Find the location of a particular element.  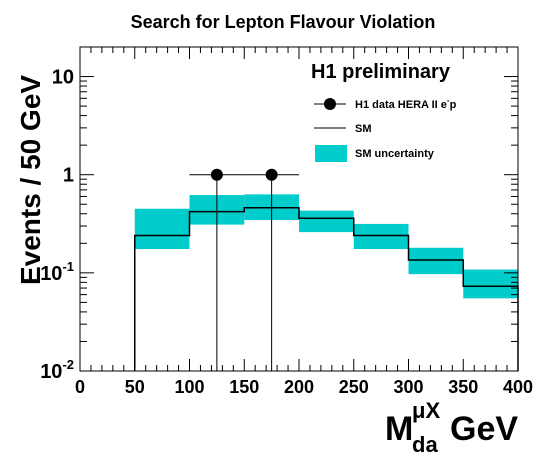

y-tick-label-1: 1 is located at coordinates (68, 176).